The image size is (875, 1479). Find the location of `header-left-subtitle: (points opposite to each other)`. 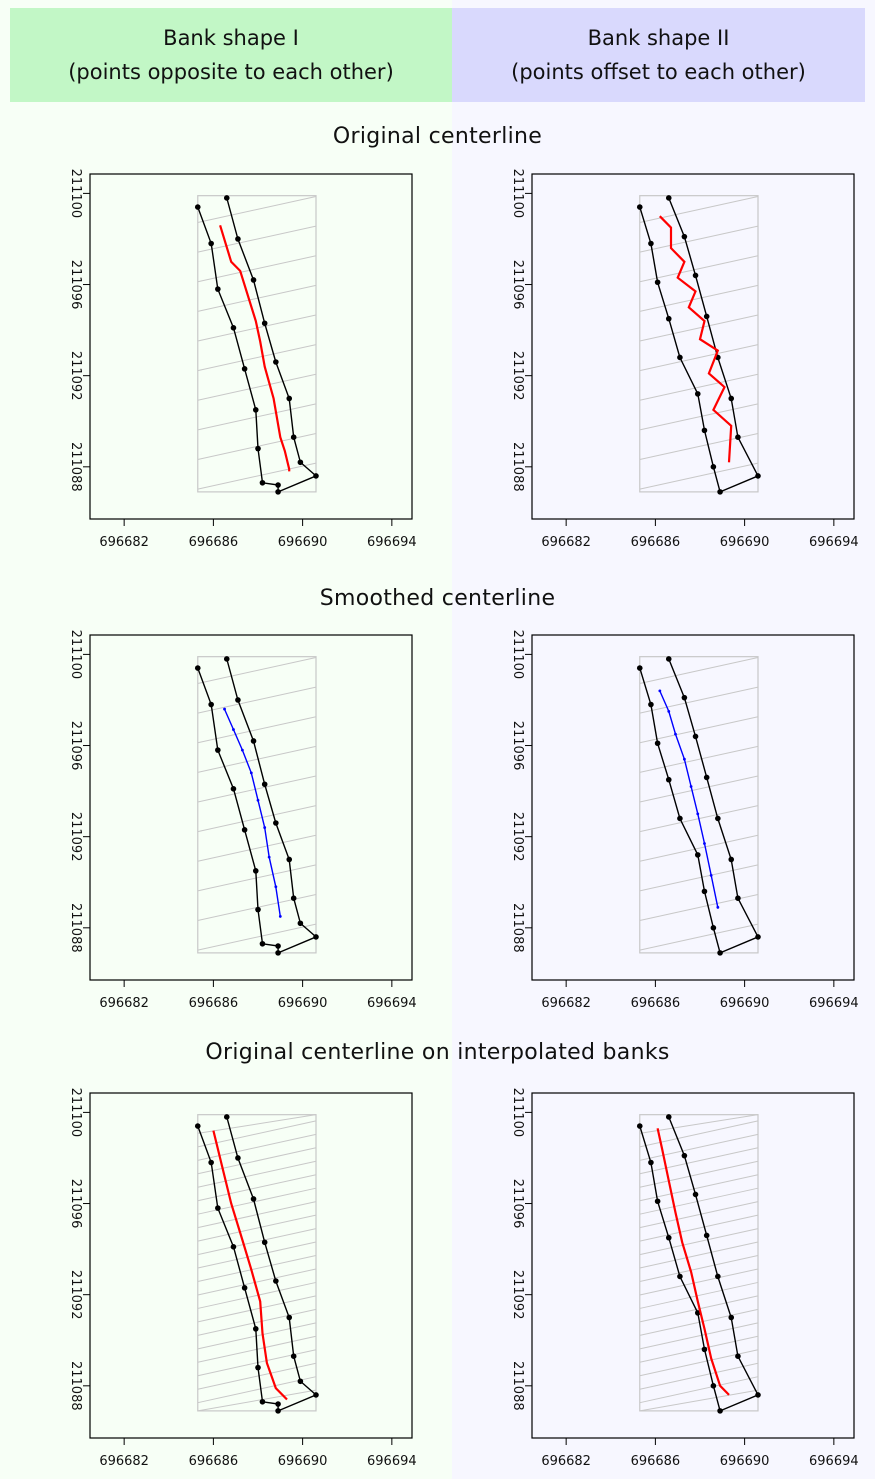

header-left-subtitle: (points opposite to each other) is located at coordinates (231, 72).